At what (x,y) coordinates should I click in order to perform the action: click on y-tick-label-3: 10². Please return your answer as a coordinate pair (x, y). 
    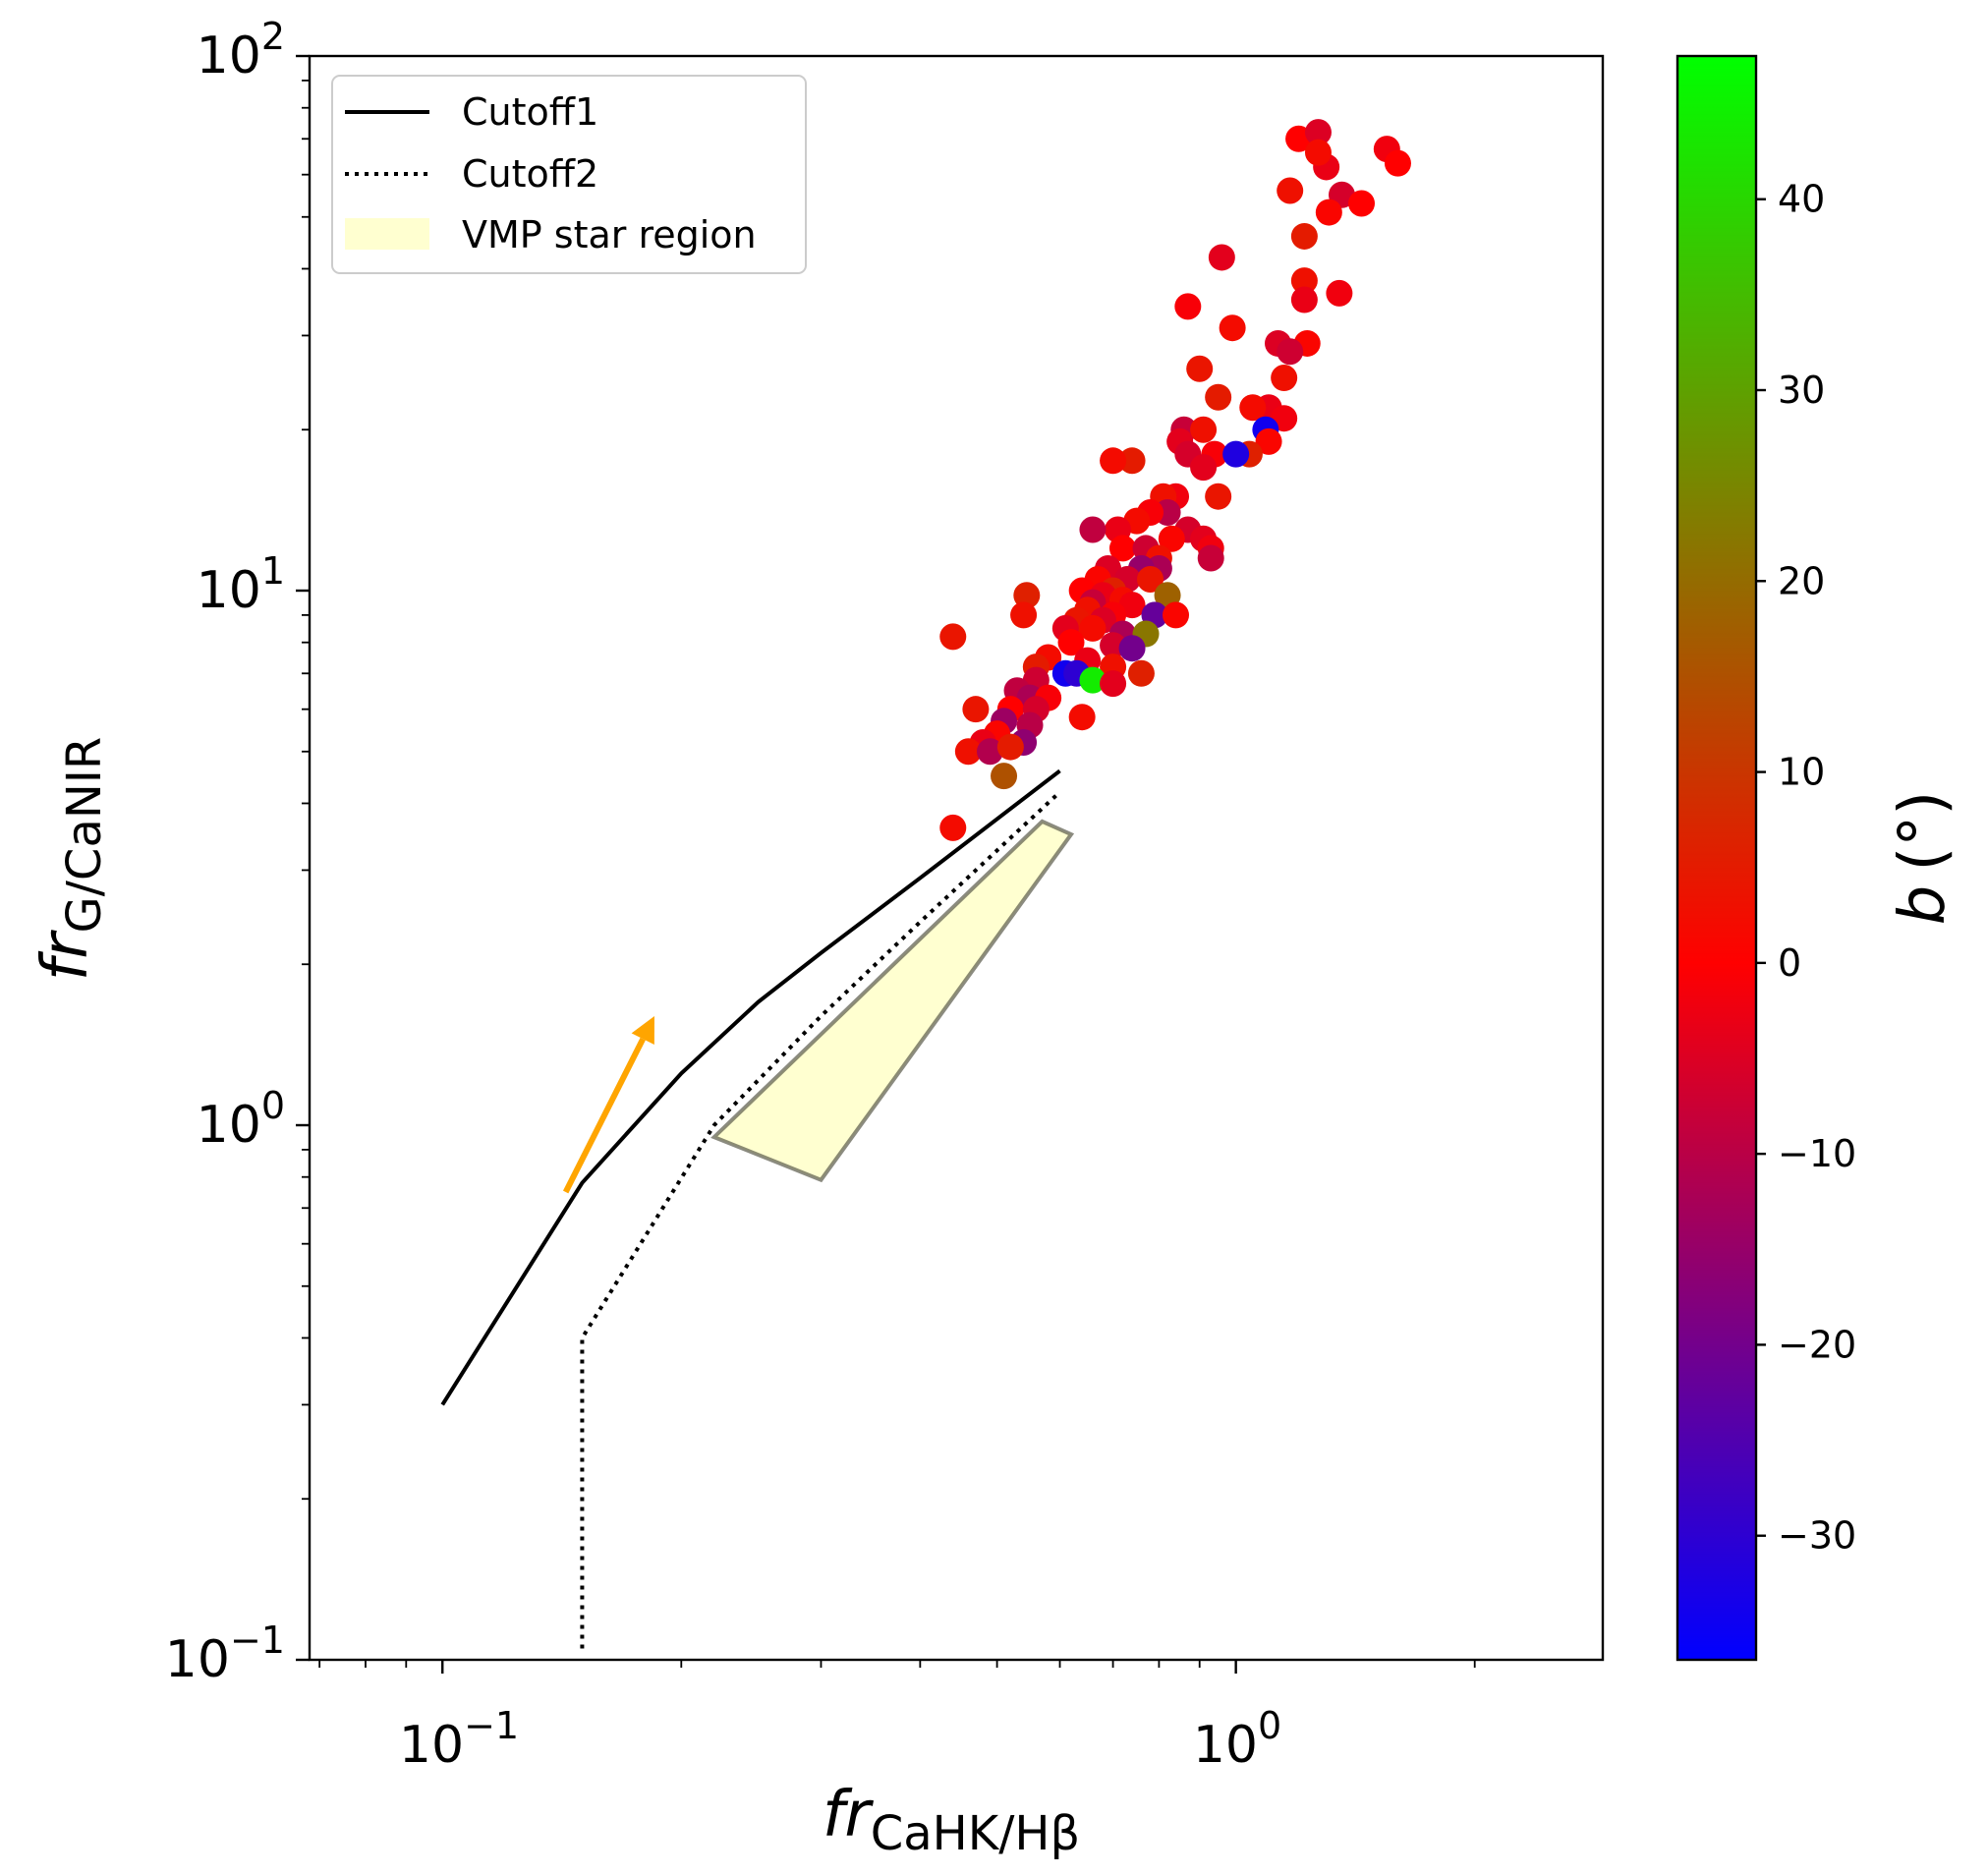
    Looking at the image, I should click on (241, 50).